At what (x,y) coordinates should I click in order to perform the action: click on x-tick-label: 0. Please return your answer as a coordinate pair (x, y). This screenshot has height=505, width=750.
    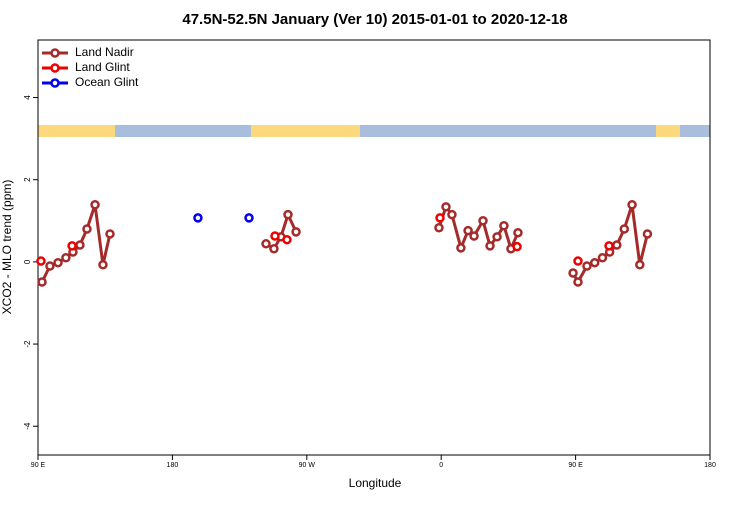
    Looking at the image, I should click on (441, 465).